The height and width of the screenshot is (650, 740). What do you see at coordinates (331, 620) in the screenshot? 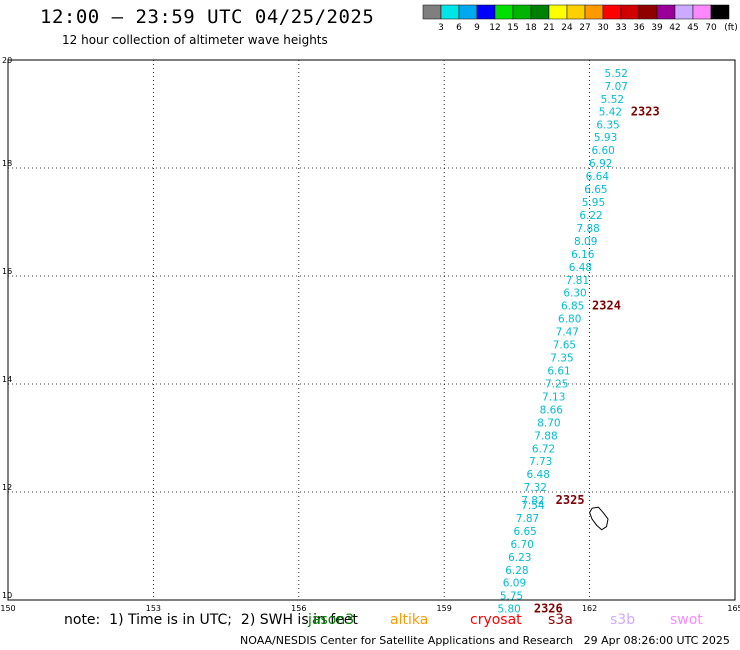
I see `legend-jason3: jason3` at bounding box center [331, 620].